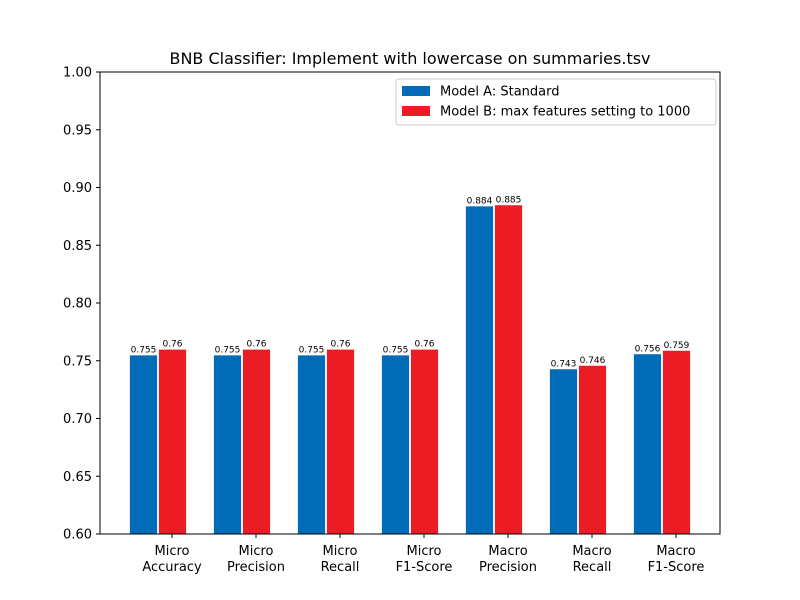 The width and height of the screenshot is (800, 600). What do you see at coordinates (648, 349) in the screenshot?
I see `bar-value-label: 0.756` at bounding box center [648, 349].